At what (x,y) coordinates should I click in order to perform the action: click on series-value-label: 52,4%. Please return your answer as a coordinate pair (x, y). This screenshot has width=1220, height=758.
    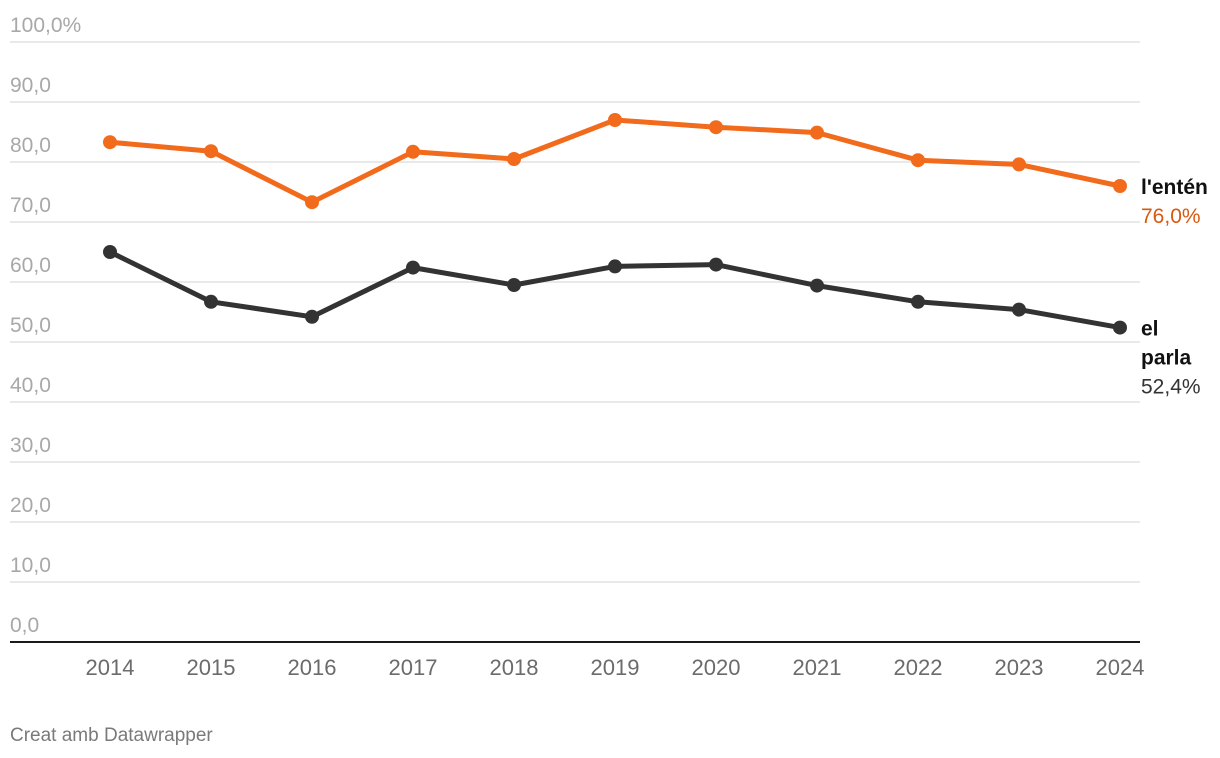
    Looking at the image, I should click on (1171, 387).